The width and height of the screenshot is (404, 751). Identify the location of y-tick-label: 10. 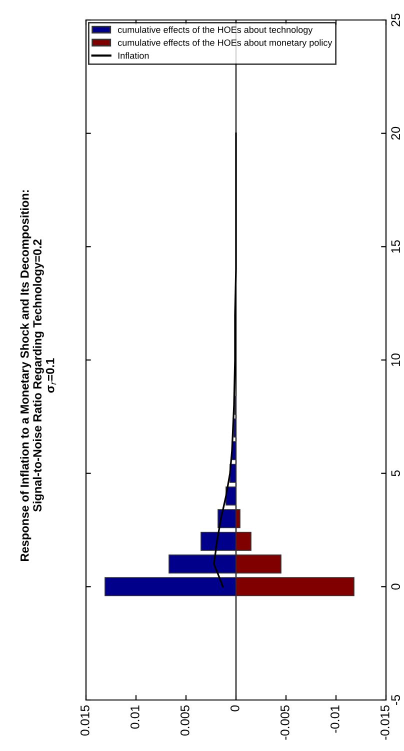
(395, 360).